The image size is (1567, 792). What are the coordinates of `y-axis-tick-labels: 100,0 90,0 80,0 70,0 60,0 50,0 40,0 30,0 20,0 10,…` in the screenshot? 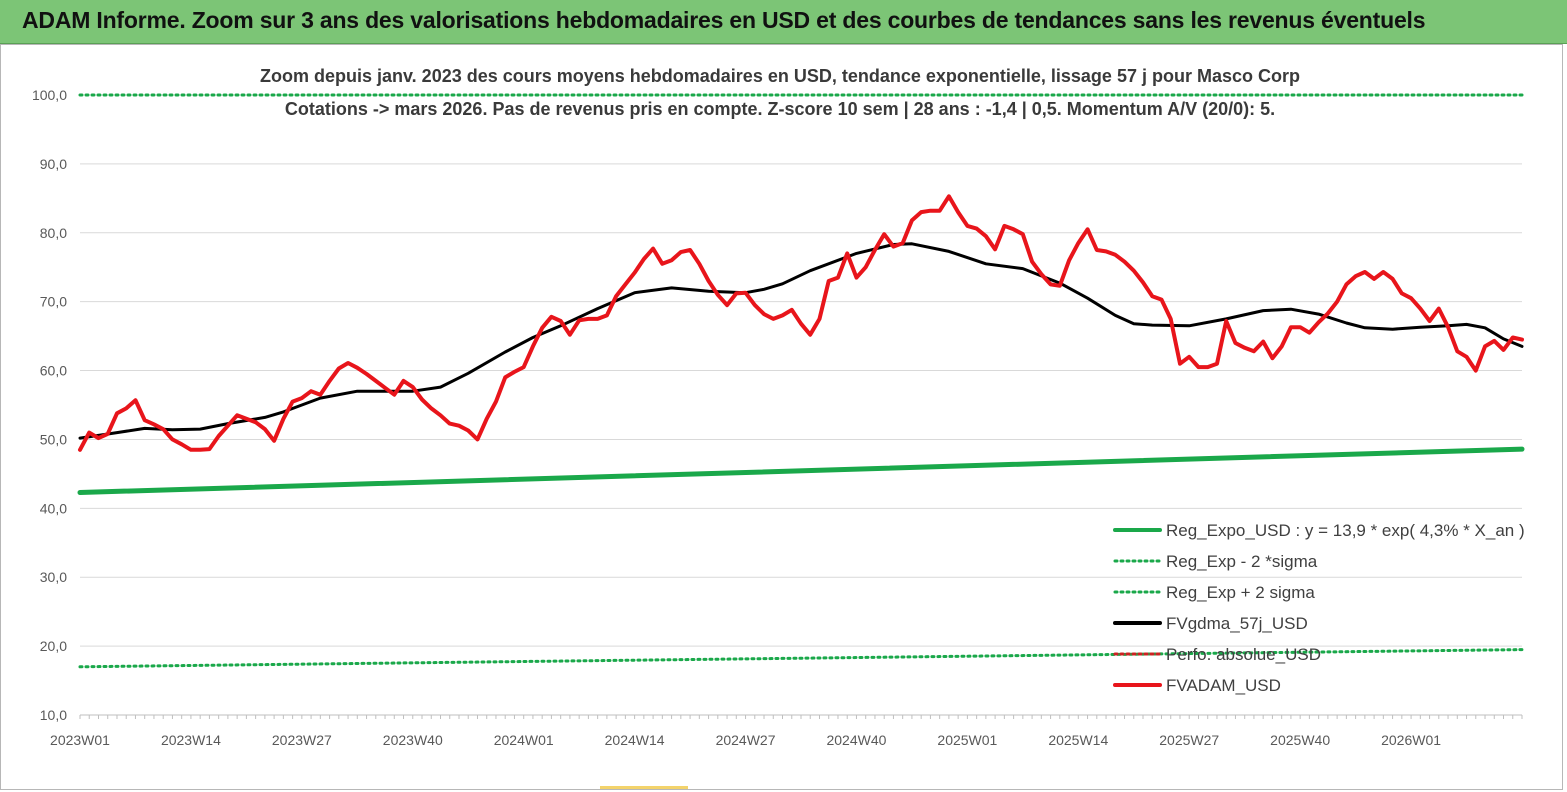 It's located at (49, 405).